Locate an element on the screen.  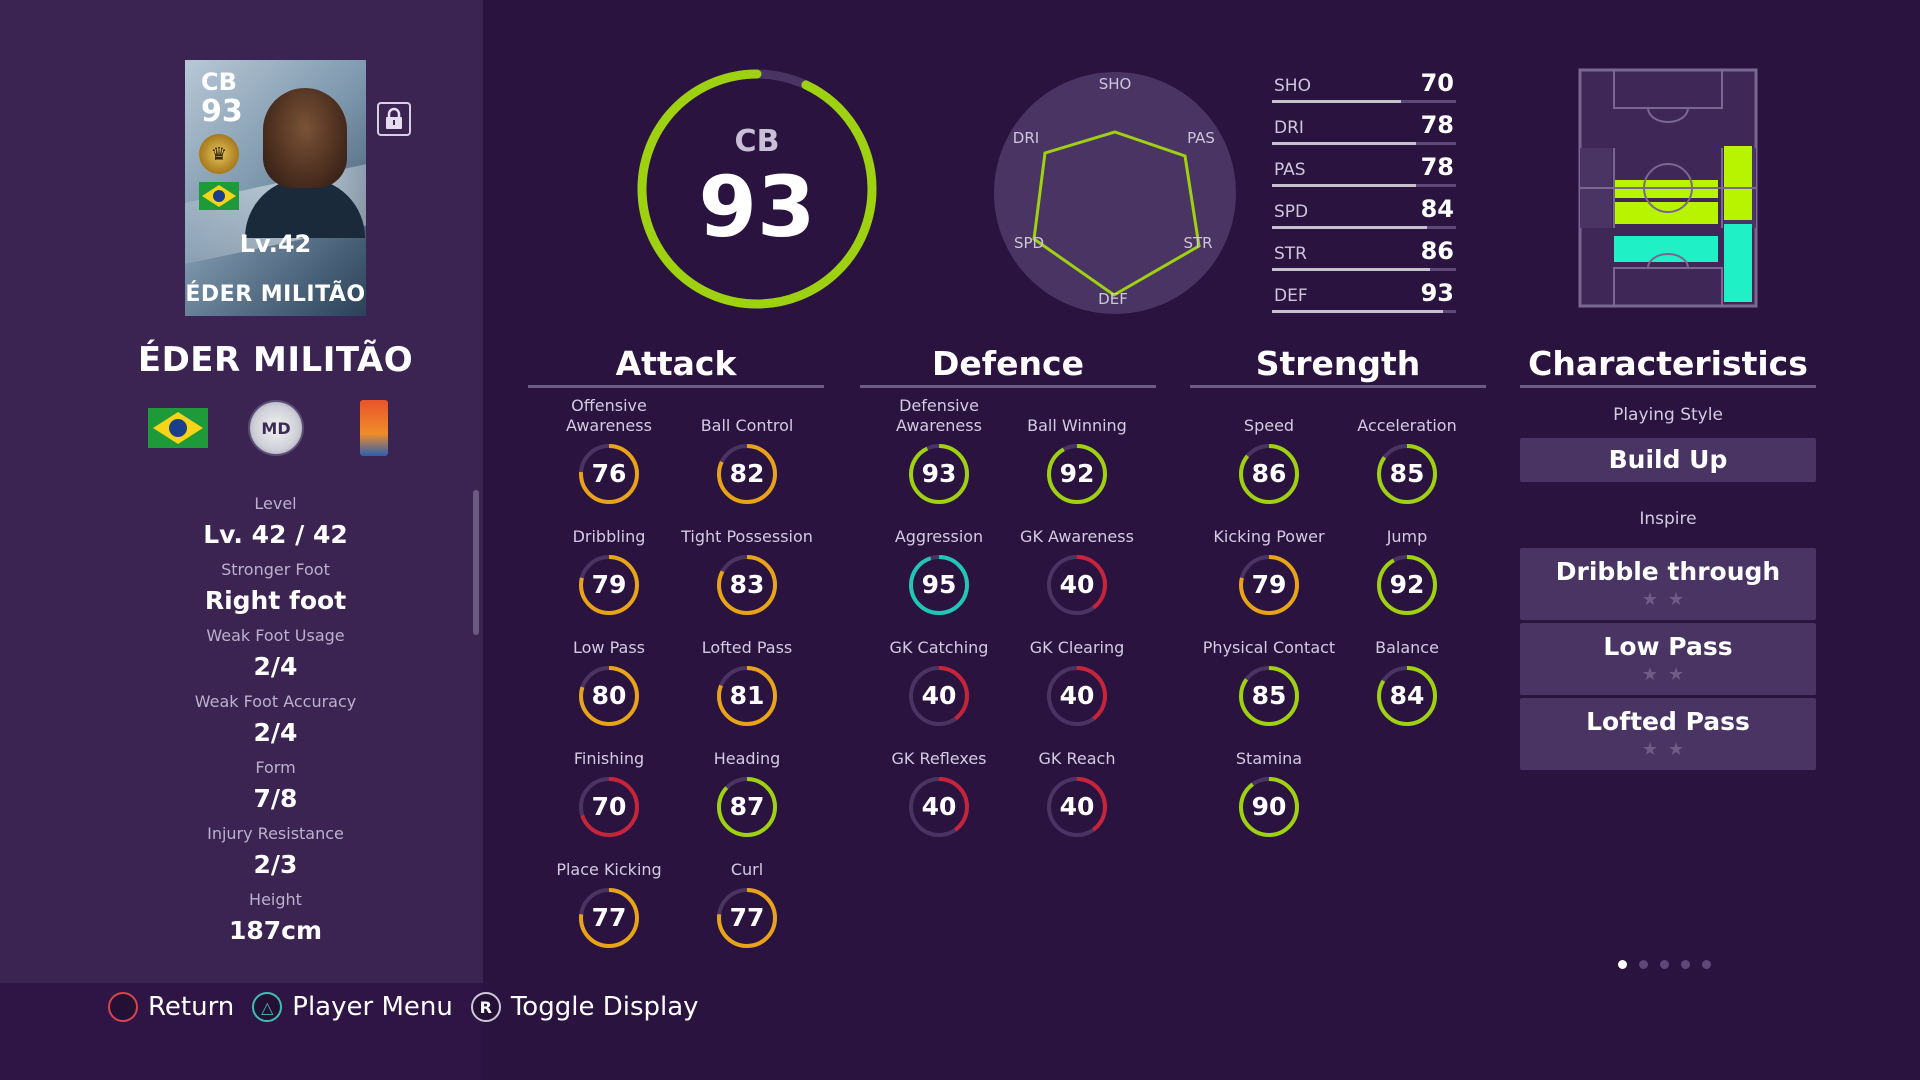
stat-label: Ball Winning is located at coordinates (1077, 425).